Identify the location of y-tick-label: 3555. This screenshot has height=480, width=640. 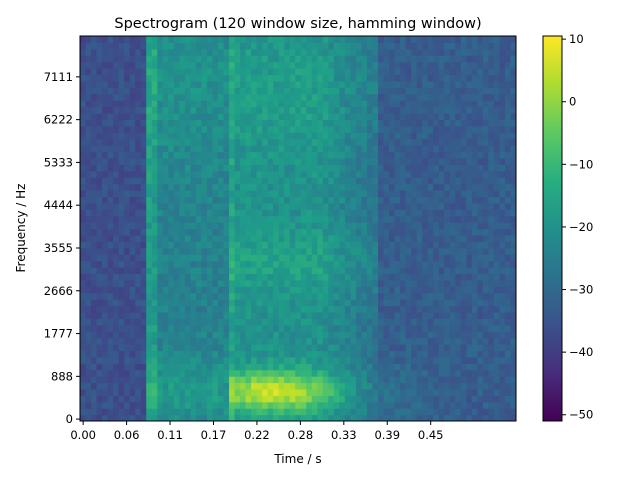
(58, 248).